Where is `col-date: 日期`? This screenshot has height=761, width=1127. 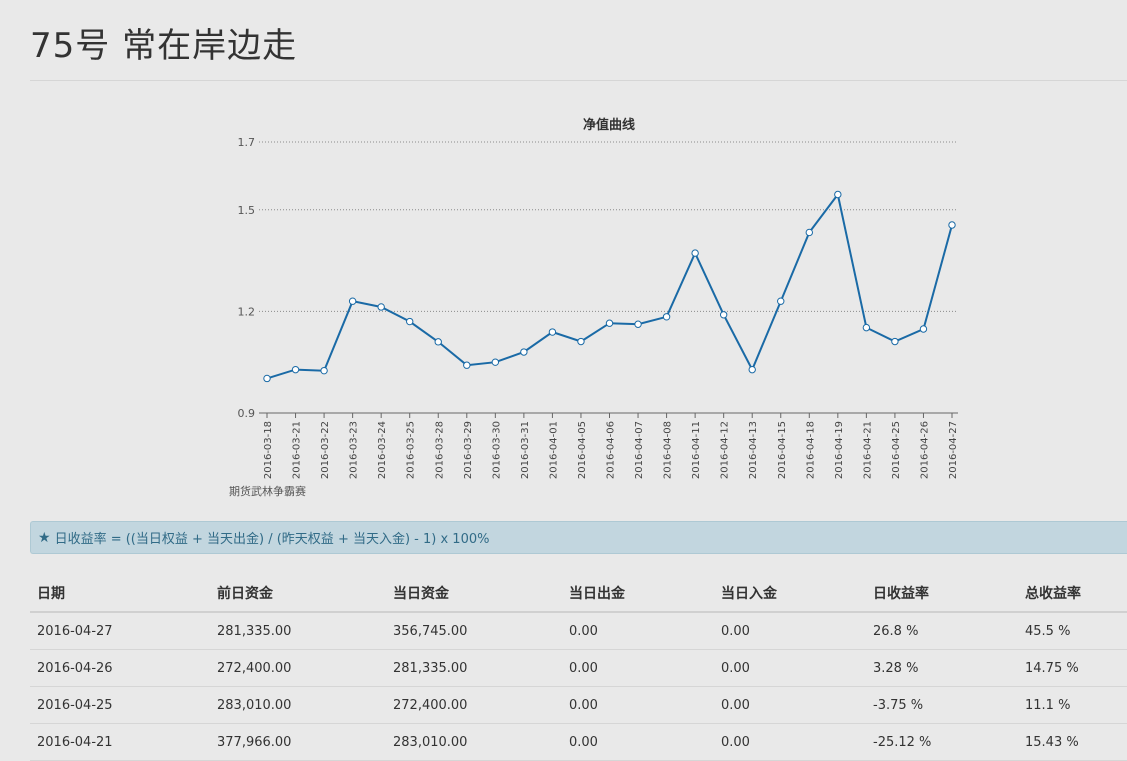
col-date: 日期 is located at coordinates (120, 594).